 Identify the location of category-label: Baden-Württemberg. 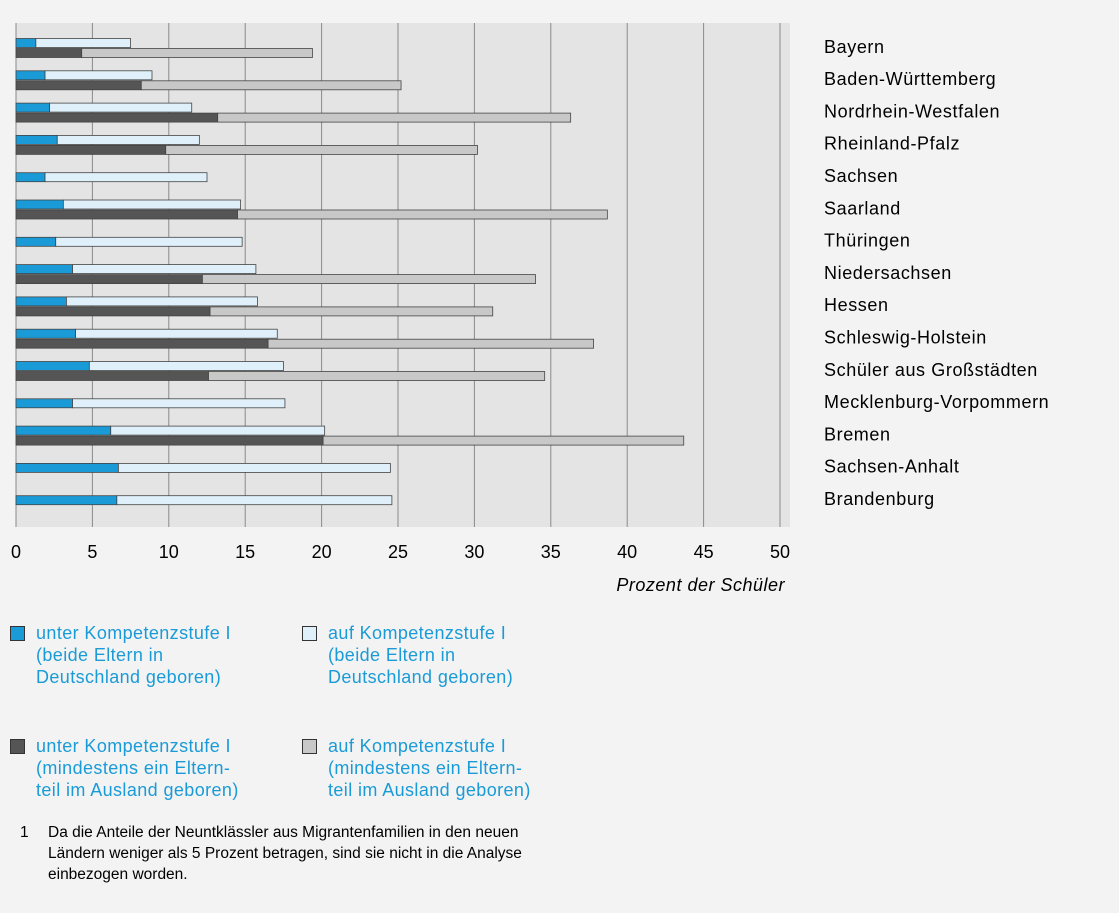
(910, 79).